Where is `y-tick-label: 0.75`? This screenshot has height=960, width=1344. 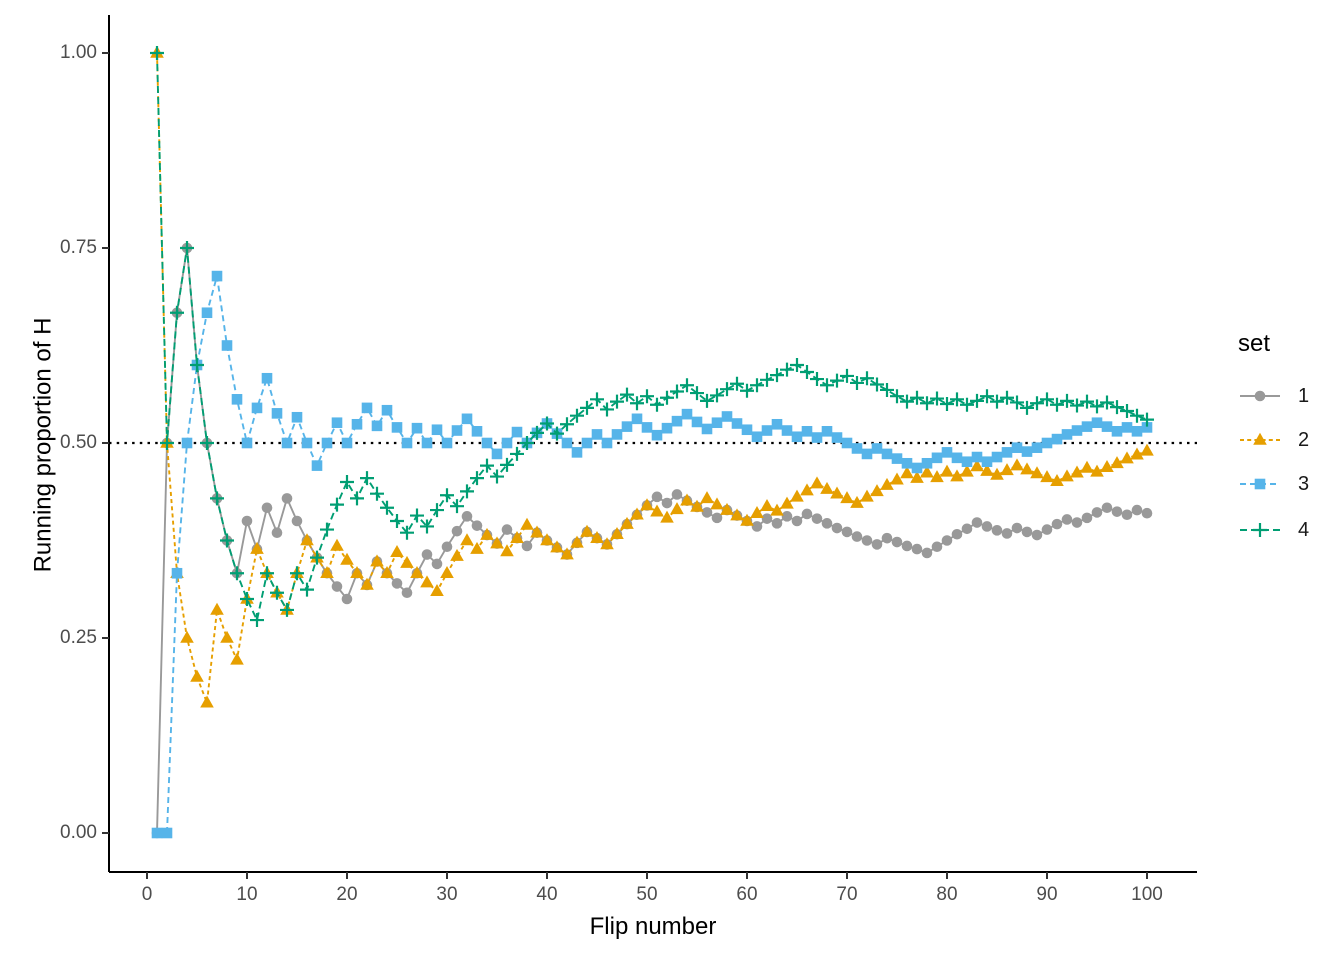
y-tick-label: 0.75 is located at coordinates (78, 247).